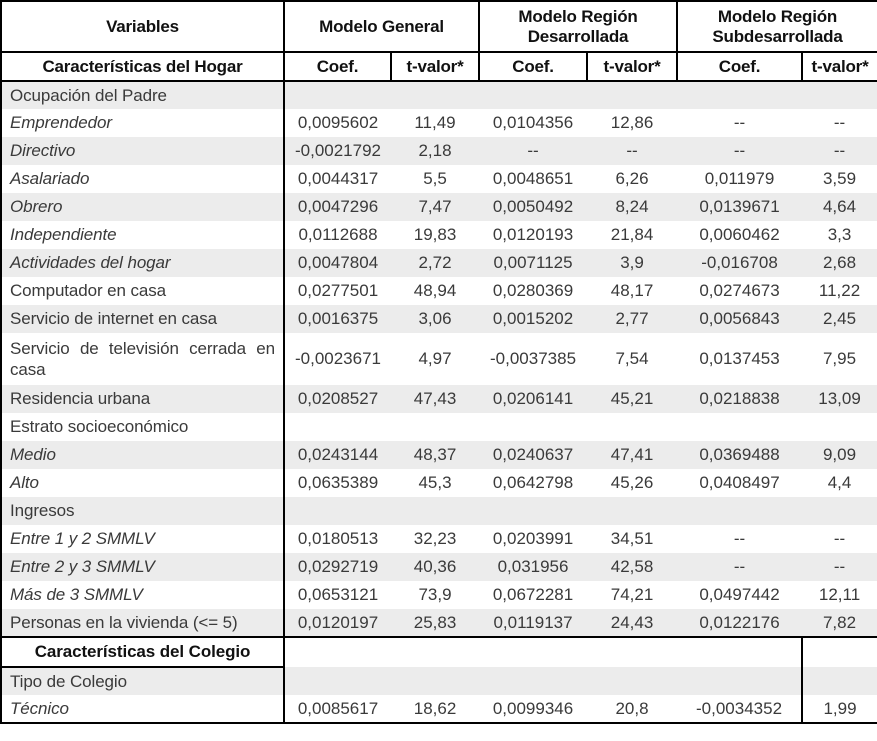 Image resolution: width=877 pixels, height=741 pixels. I want to click on value-cell: 48,17, so click(632, 290).